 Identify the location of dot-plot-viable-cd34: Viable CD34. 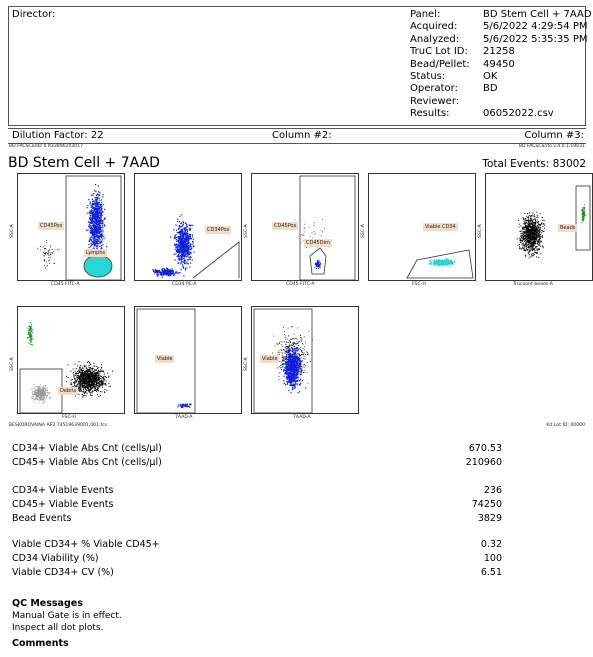
(422, 227).